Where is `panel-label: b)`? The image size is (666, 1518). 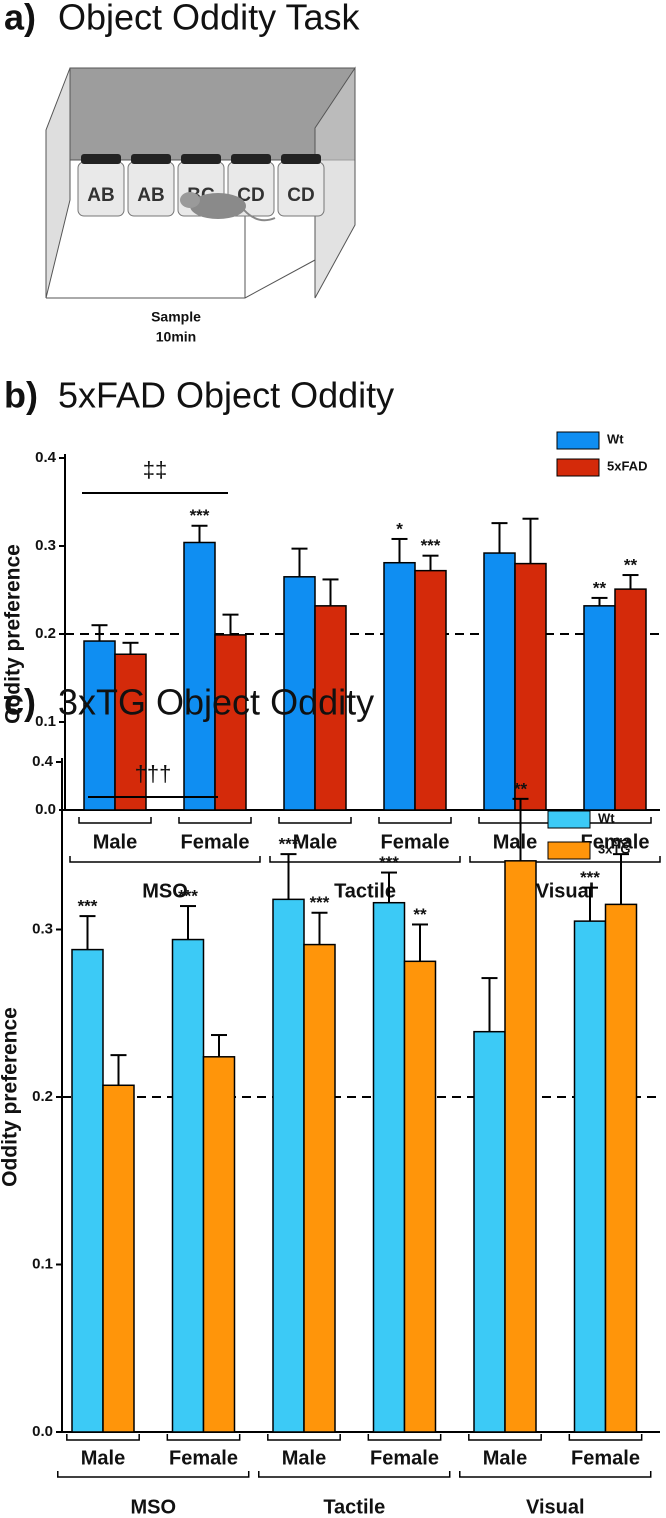 panel-label: b) is located at coordinates (21, 395).